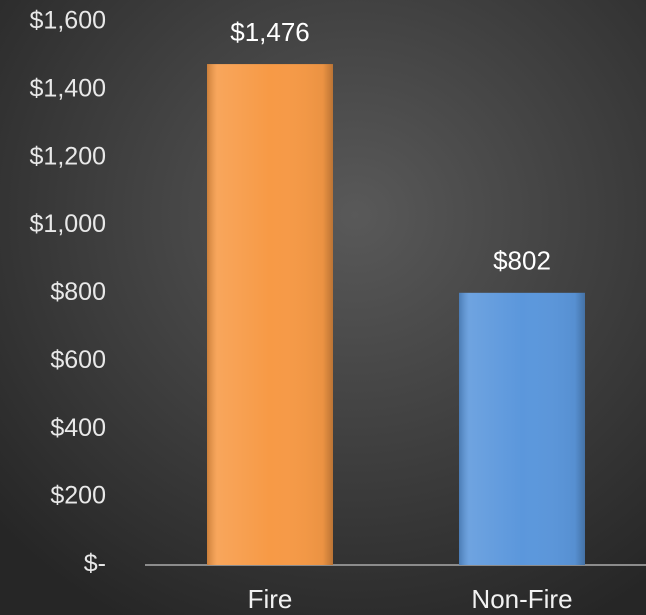 This screenshot has height=615, width=646. I want to click on y-tick-label: $1,400, so click(68, 88).